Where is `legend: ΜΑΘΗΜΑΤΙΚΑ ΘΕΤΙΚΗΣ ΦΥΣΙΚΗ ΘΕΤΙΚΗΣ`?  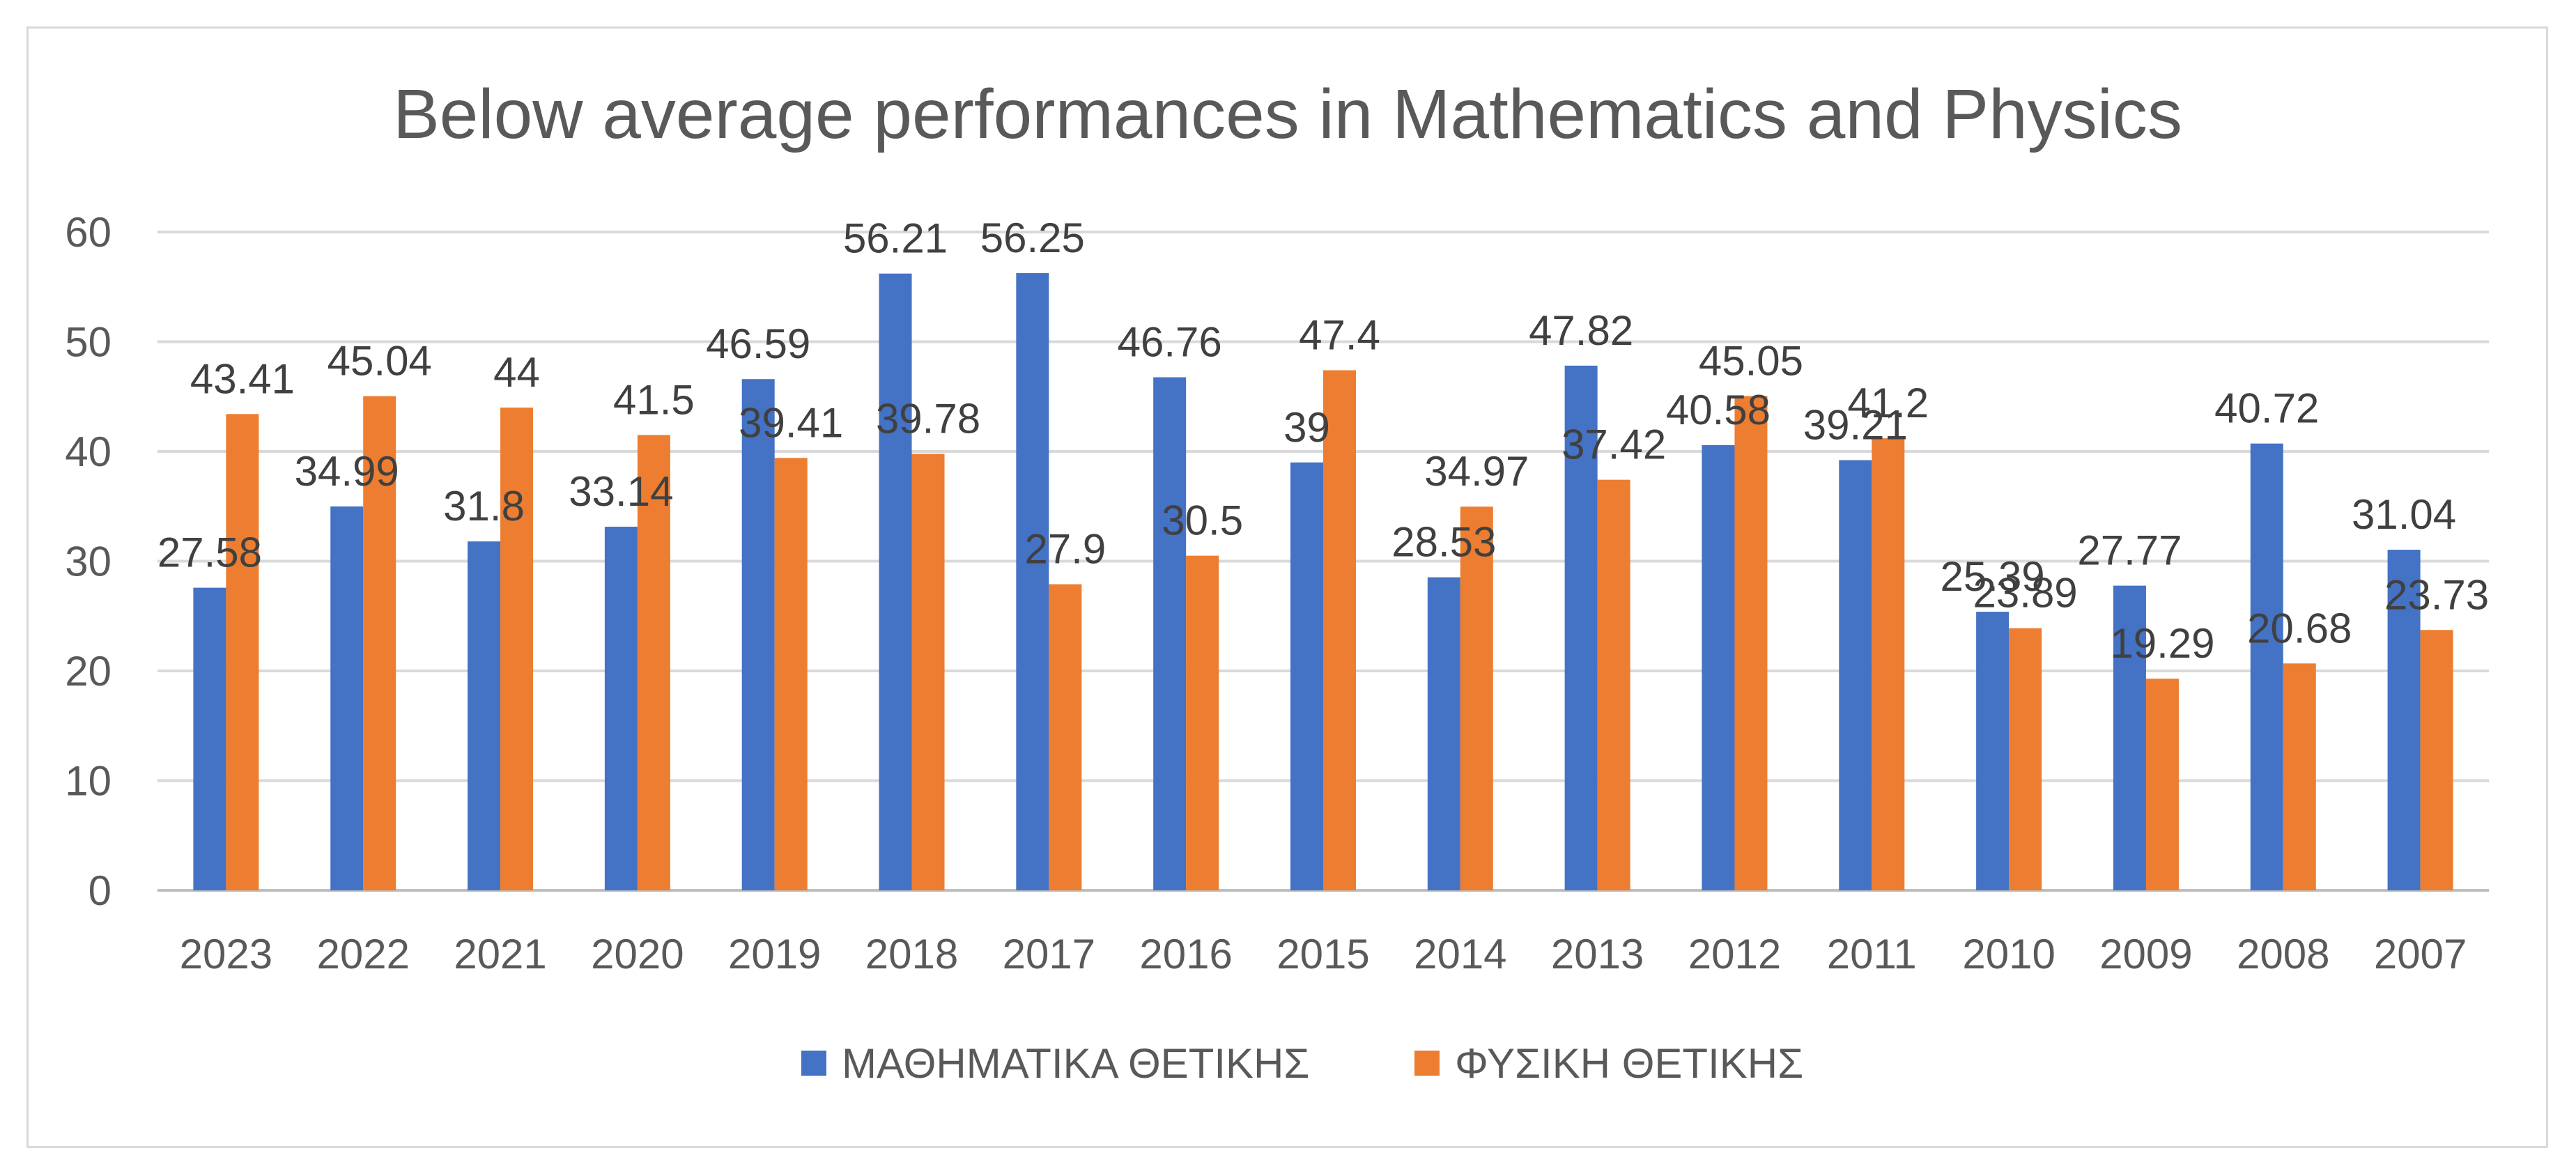 legend: ΜΑΘΗΜΑΤΙΚΑ ΘΕΤΙΚΗΣ ΦΥΣΙΚΗ ΘΕΤΙΚΗΣ is located at coordinates (1302, 1063).